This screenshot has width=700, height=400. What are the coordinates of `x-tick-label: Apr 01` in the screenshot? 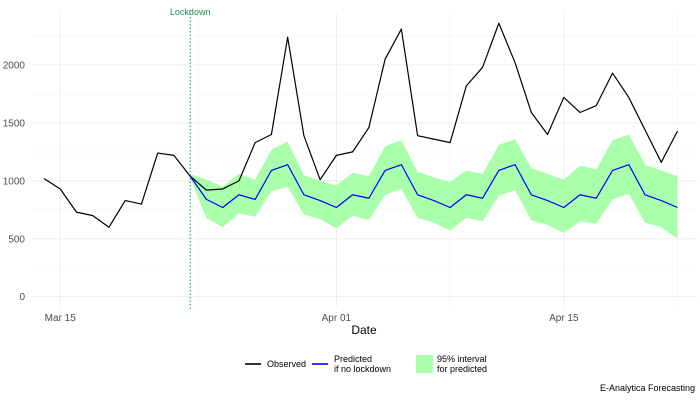 It's located at (337, 318).